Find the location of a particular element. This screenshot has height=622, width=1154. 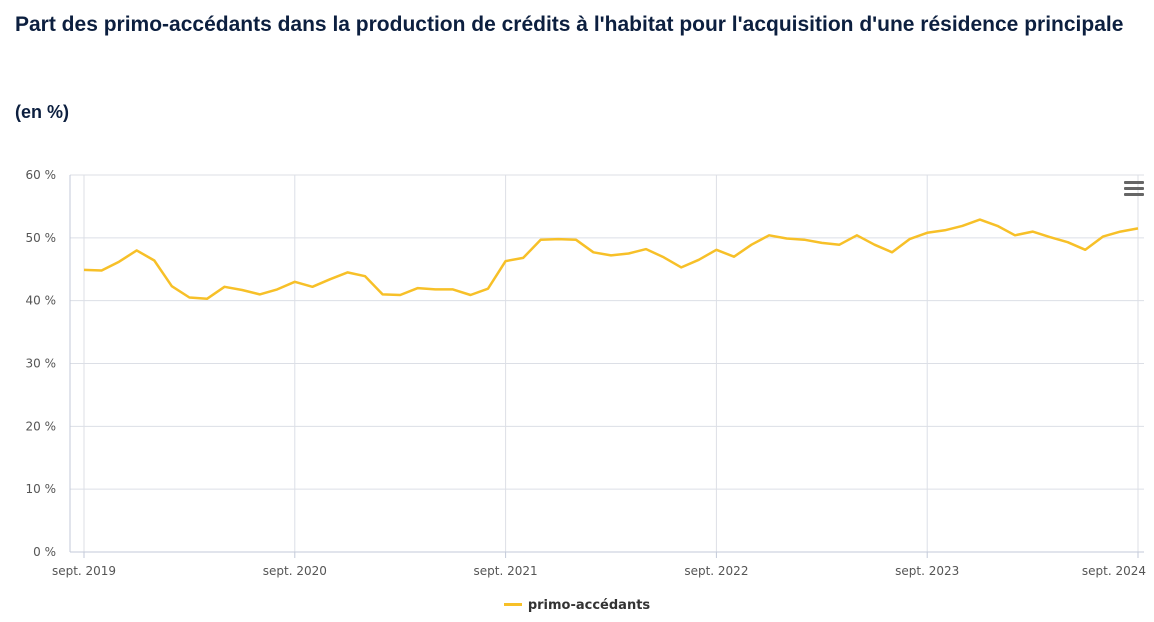

chart-legend: primo-accédants is located at coordinates (577, 605).